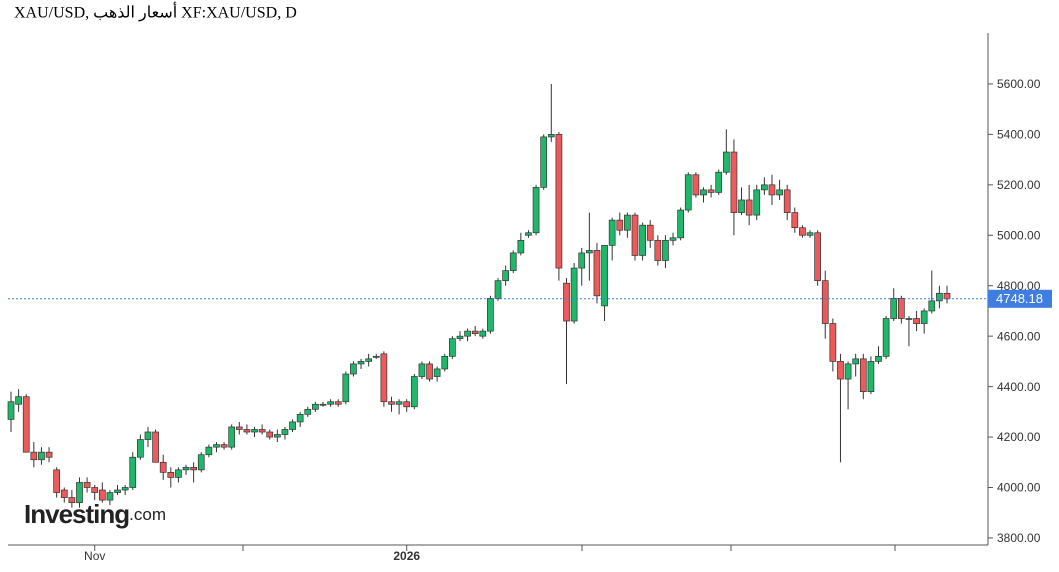 The height and width of the screenshot is (572, 1059). I want to click on y-tick-label: 4200.00, so click(1019, 437).